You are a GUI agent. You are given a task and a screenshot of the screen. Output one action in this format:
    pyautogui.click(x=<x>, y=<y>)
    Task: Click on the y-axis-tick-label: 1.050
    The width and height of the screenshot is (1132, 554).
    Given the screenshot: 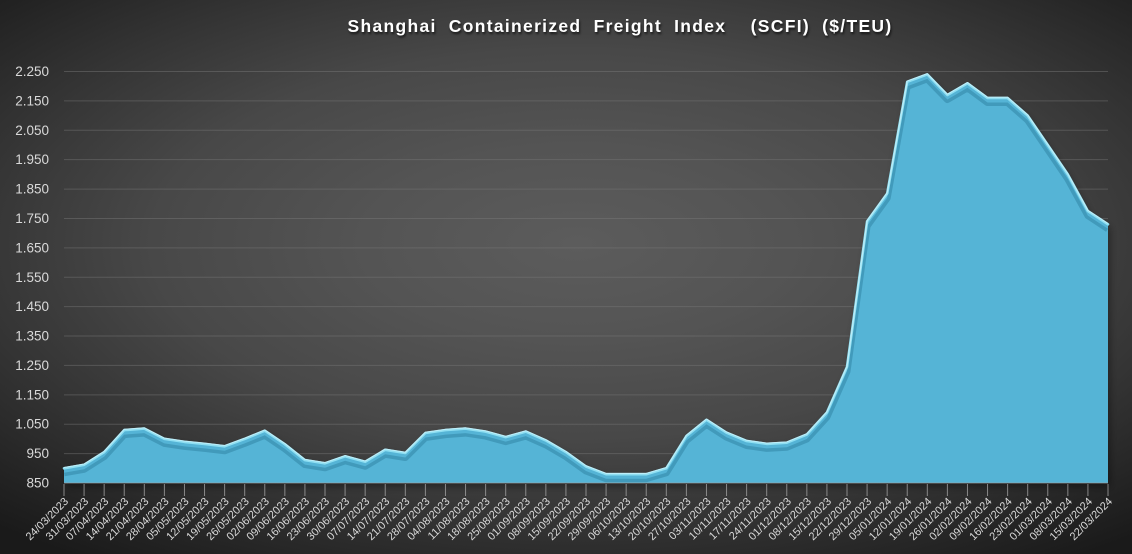 What is the action you would take?
    pyautogui.click(x=32, y=424)
    